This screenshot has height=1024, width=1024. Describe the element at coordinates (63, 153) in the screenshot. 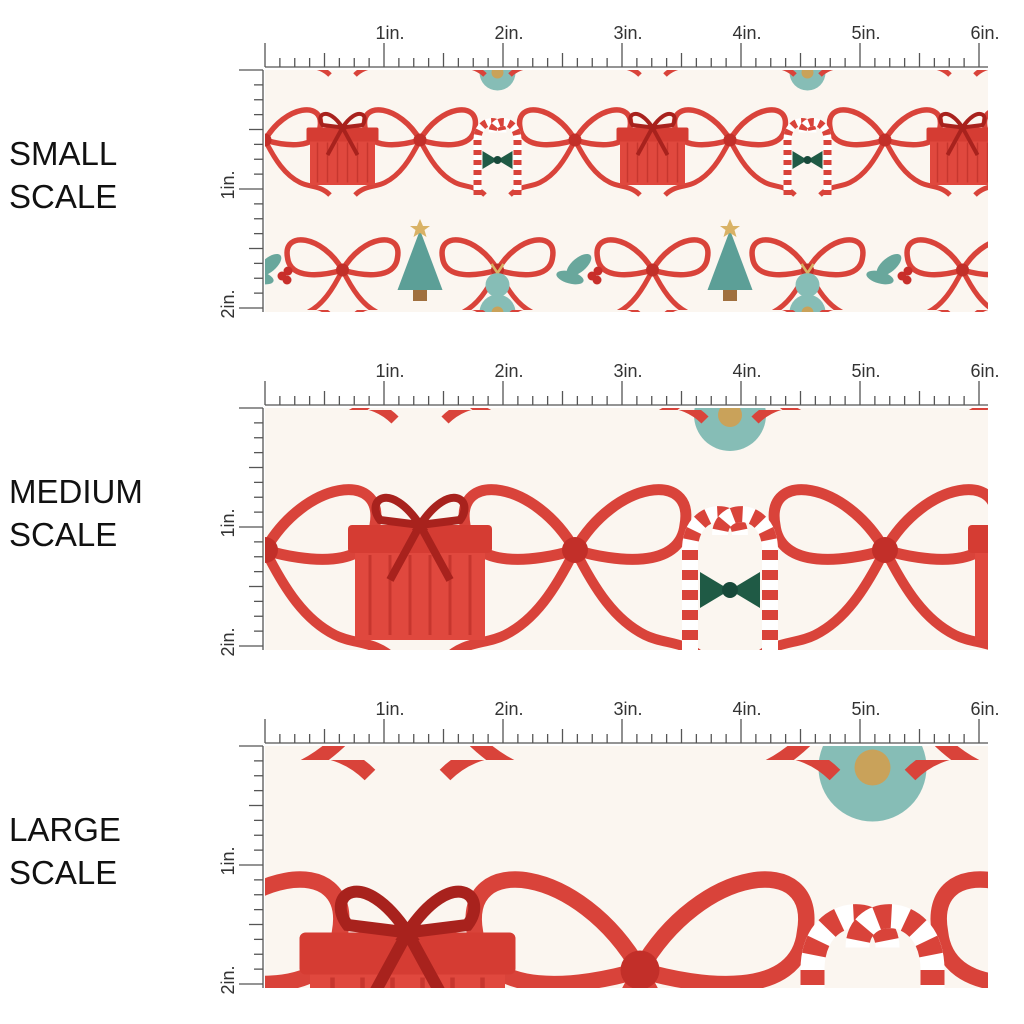

I see `scale-label: SMALL` at that location.